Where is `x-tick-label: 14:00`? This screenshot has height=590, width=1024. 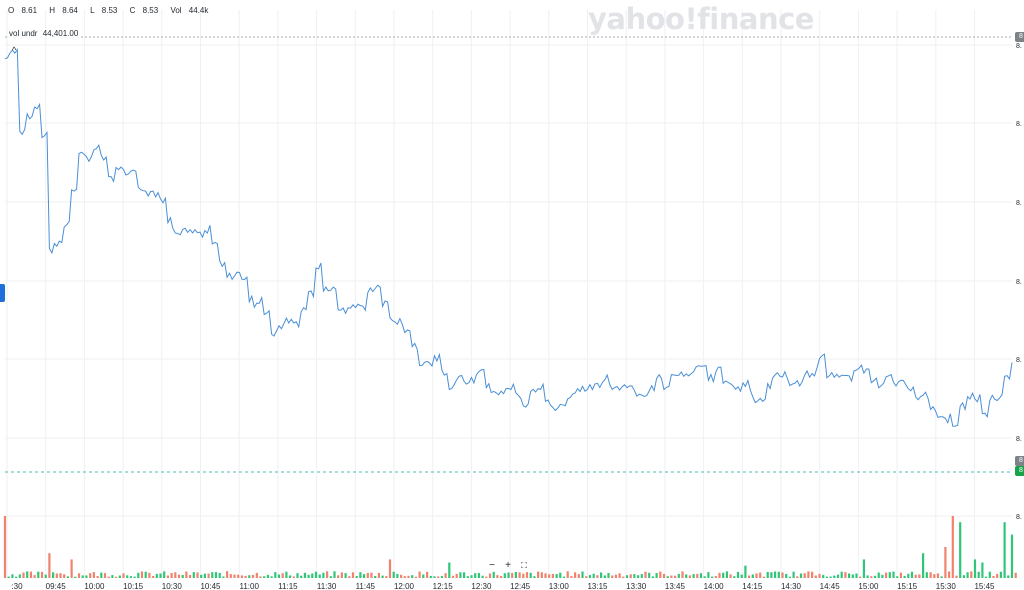 x-tick-label: 14:00 is located at coordinates (714, 586).